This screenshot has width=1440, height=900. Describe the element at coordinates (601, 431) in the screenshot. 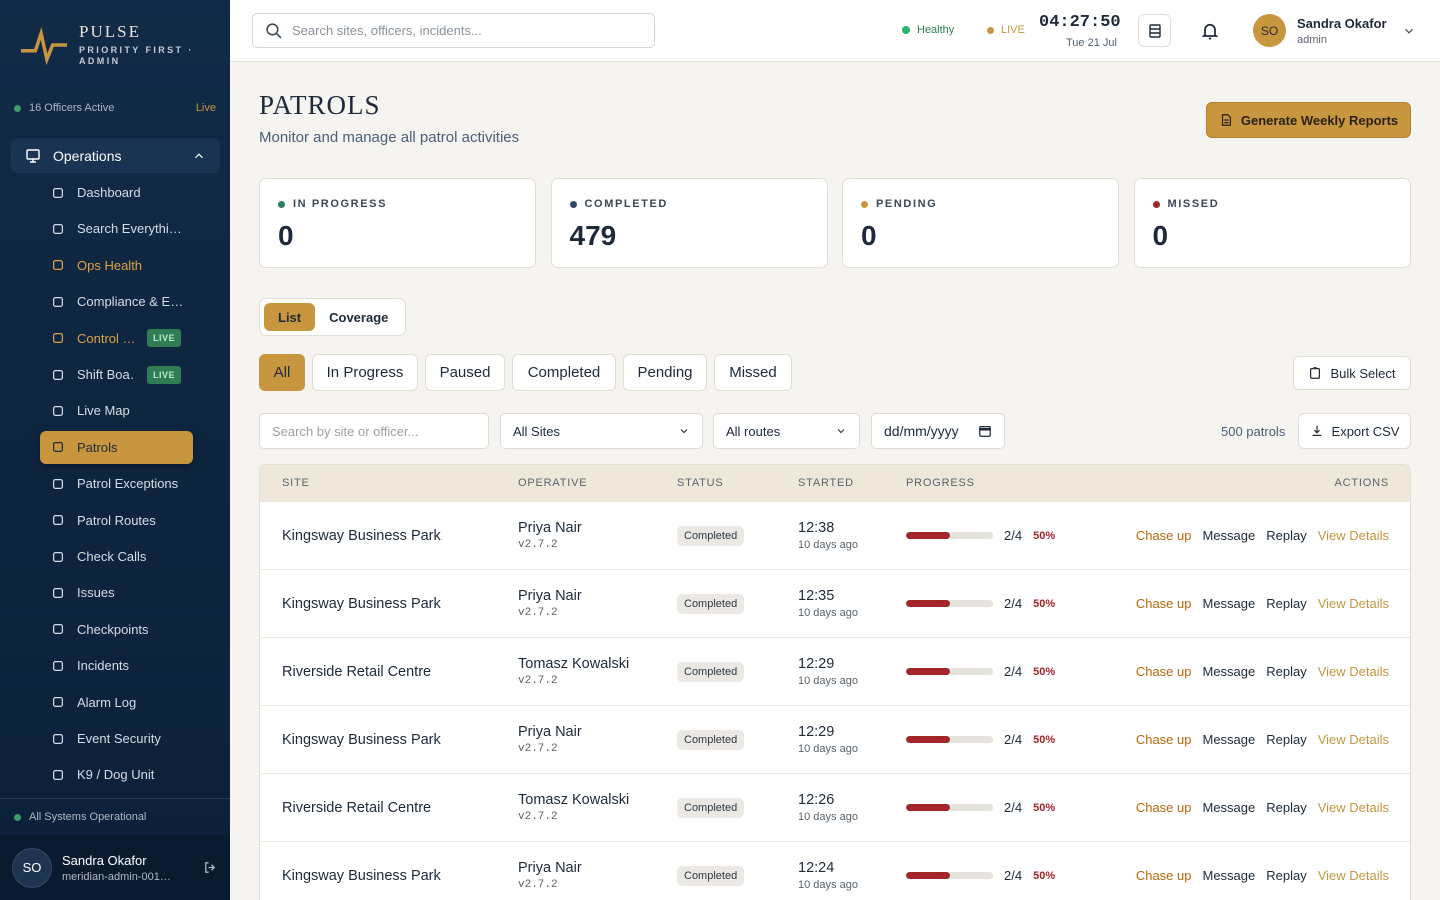

I see `select: All Sites` at that location.